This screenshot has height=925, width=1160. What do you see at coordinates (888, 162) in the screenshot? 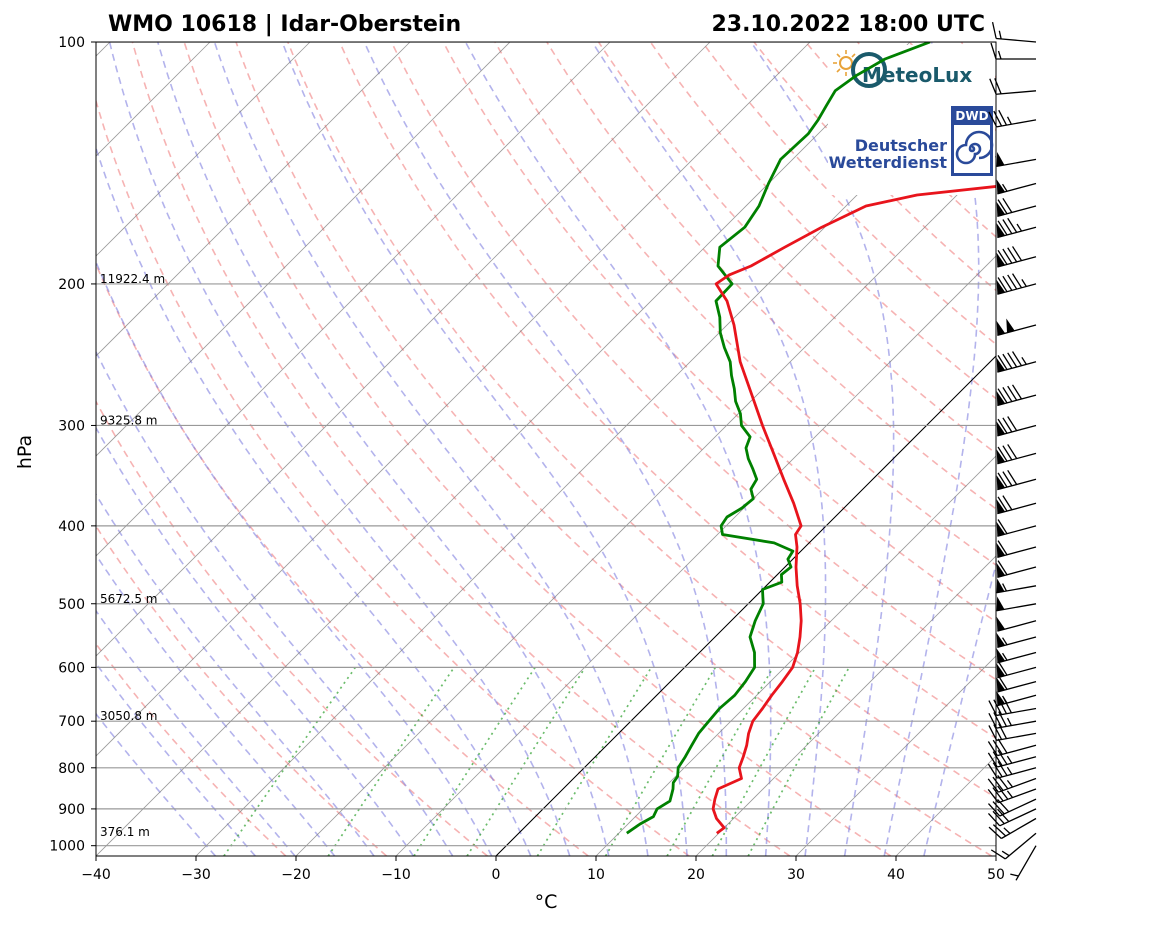
I see `dwd-line2: Wetterdienst` at bounding box center [888, 162].